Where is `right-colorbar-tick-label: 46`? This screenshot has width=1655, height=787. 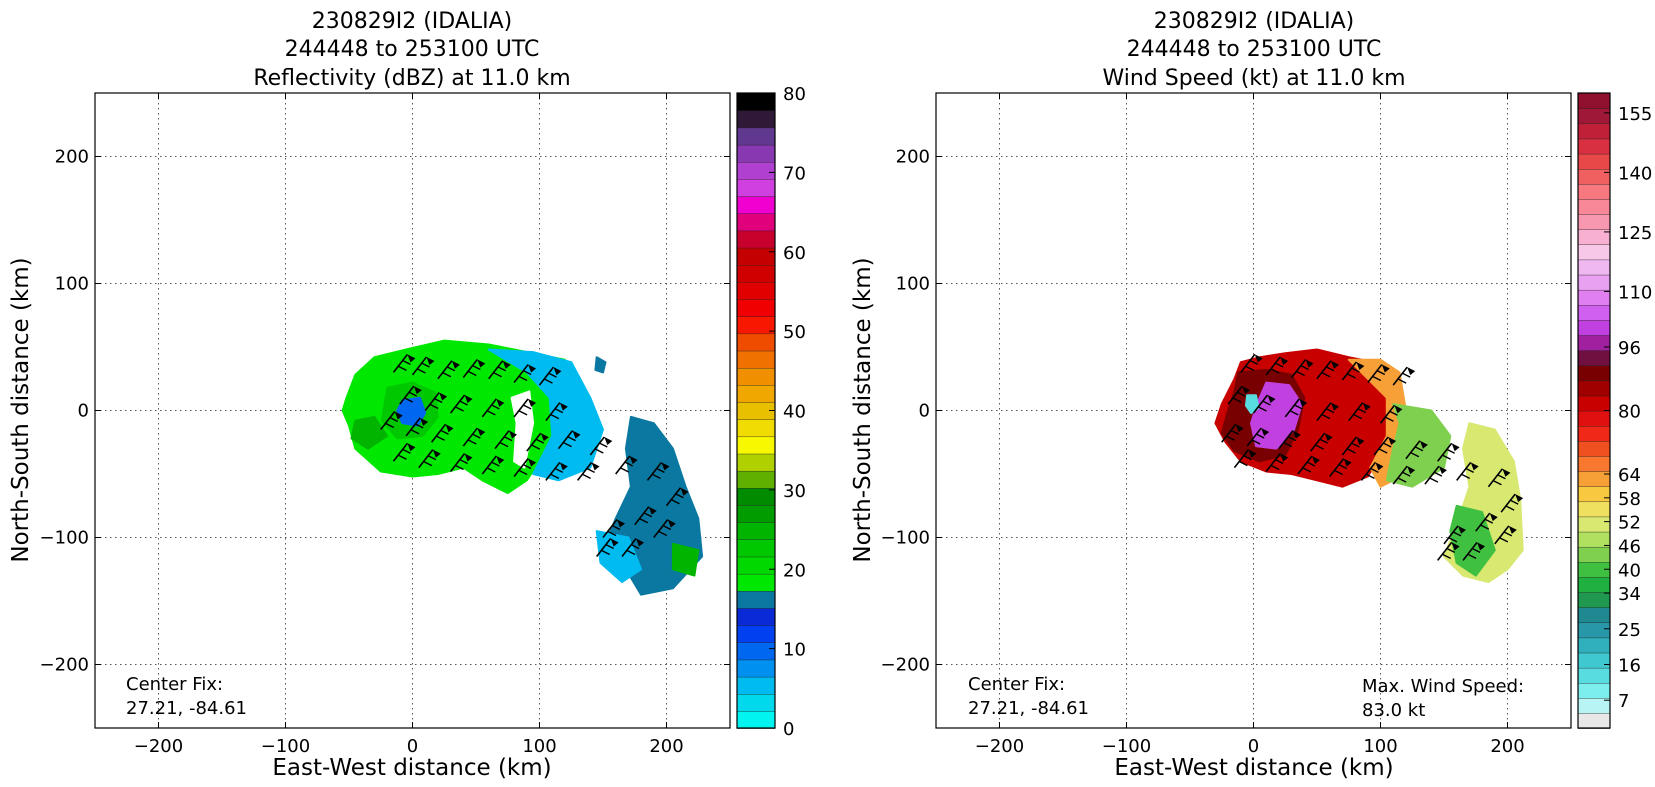
right-colorbar-tick-label: 46 is located at coordinates (1629, 546).